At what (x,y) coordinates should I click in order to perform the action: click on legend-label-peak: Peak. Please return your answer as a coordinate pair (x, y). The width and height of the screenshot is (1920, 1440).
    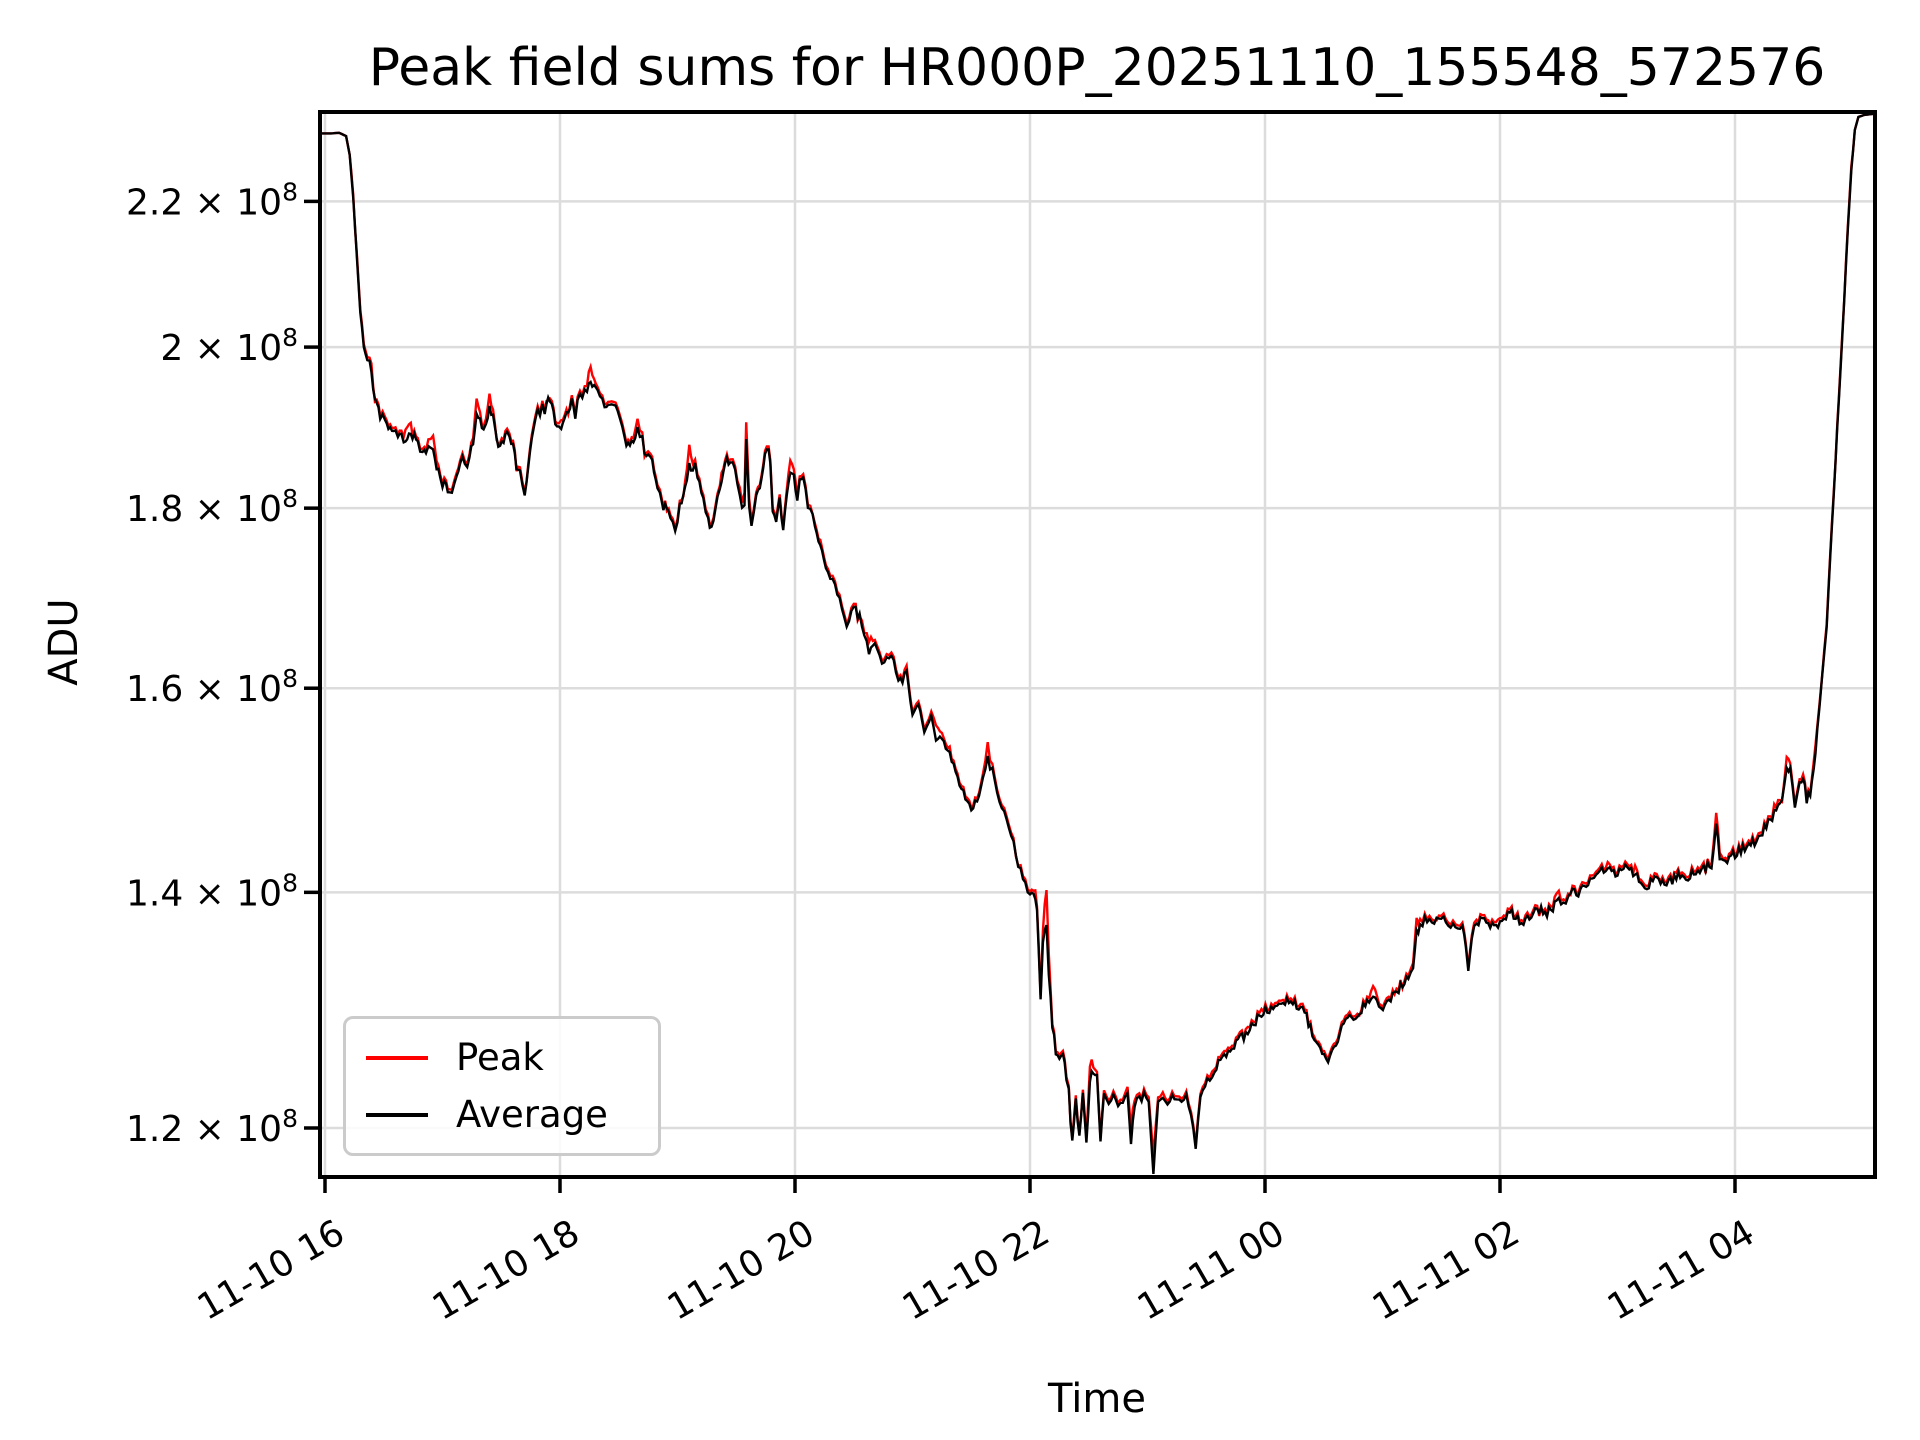
    Looking at the image, I should click on (500, 1057).